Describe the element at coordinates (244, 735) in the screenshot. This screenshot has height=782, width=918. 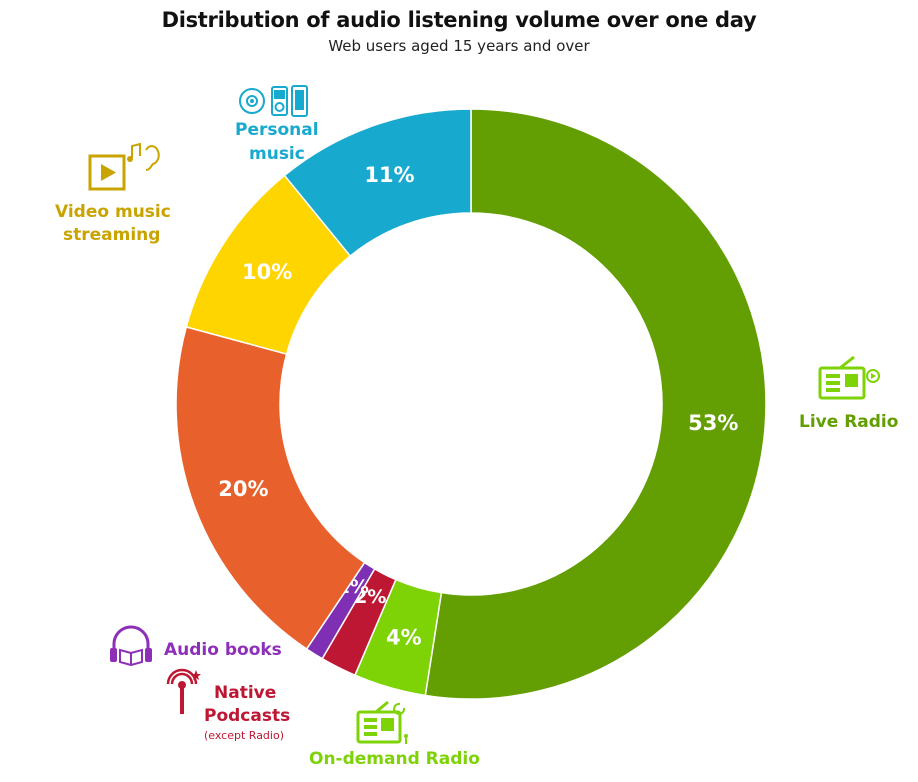
I see `label-native-podcasts-note: (except Radio)` at that location.